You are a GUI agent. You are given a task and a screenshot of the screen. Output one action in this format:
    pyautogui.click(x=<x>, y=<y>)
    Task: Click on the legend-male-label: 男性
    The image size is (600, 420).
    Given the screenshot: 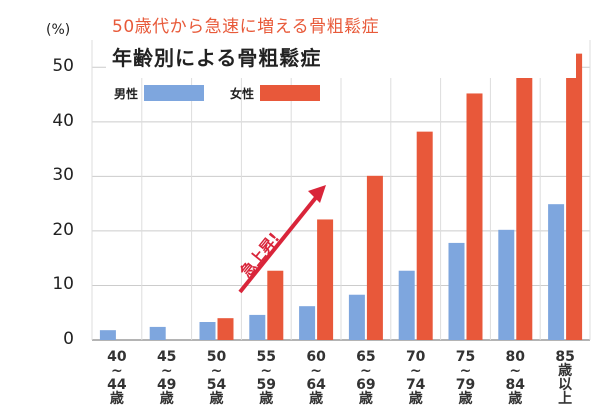 What is the action you would take?
    pyautogui.click(x=126, y=93)
    